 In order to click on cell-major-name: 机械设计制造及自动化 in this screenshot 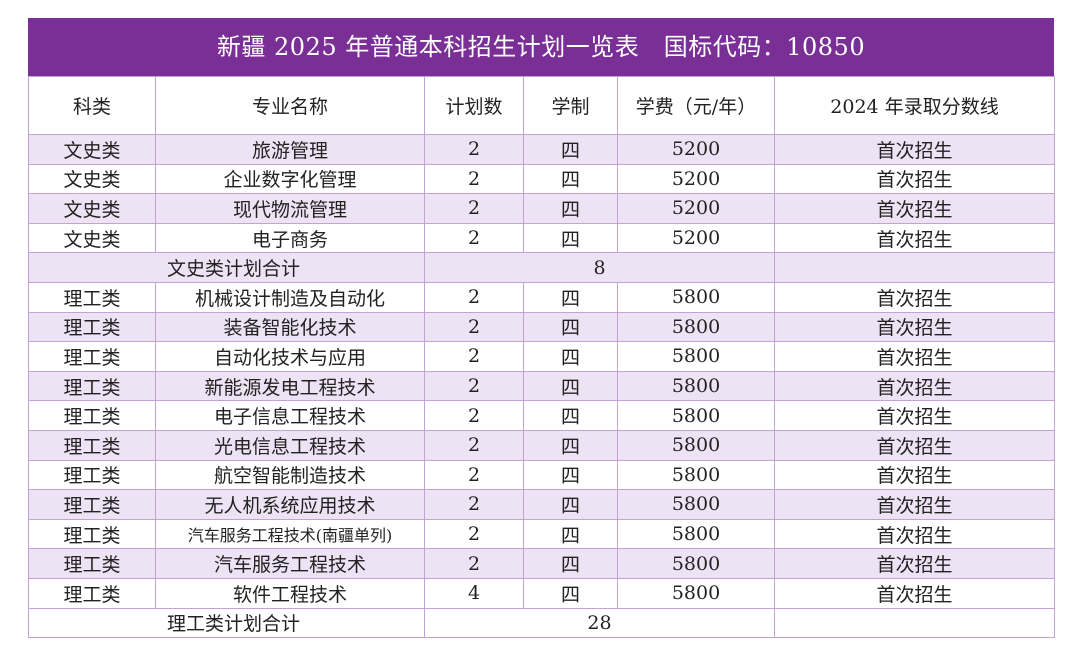, I will do `click(290, 297)`.